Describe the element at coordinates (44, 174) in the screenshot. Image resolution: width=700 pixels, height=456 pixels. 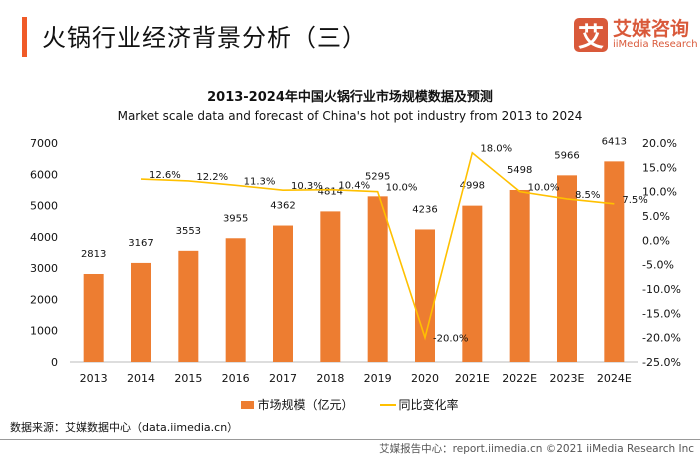
I see `y-left-tick-label: 6000` at that location.